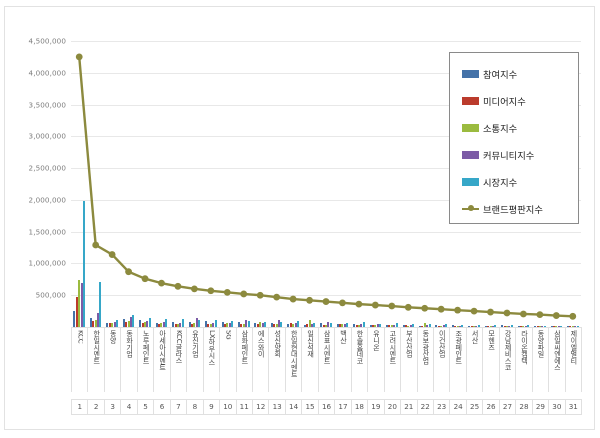 This screenshot has height=438, width=600. Describe the element at coordinates (520, 181) in the screenshot. I see `legend-item: 시장지수` at that location.